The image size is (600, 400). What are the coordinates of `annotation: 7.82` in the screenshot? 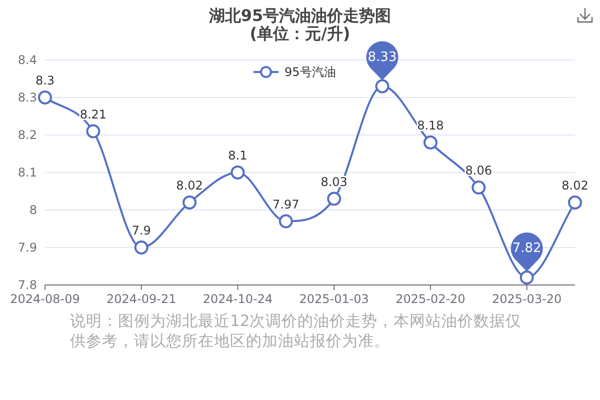 It's located at (527, 248).